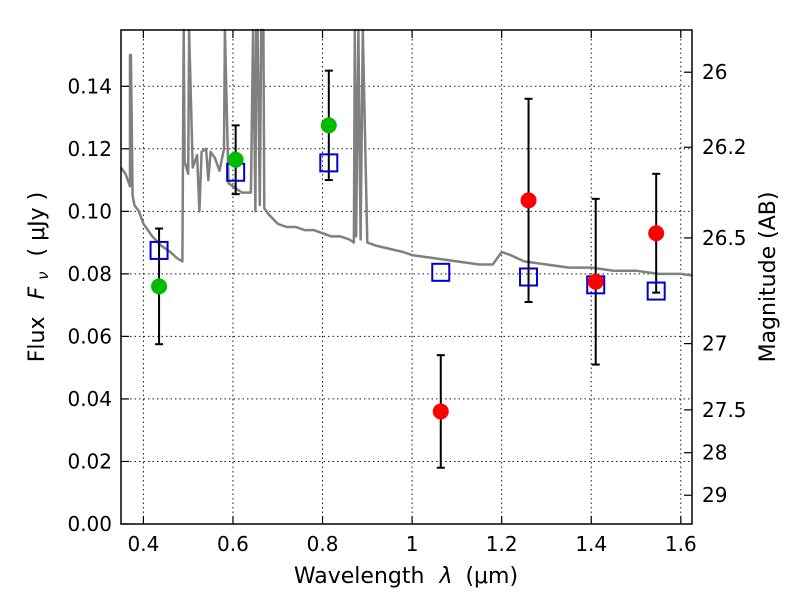 This screenshot has height=600, width=800. Describe the element at coordinates (359, 576) in the screenshot. I see `x-axis-label: Wavelength` at that location.